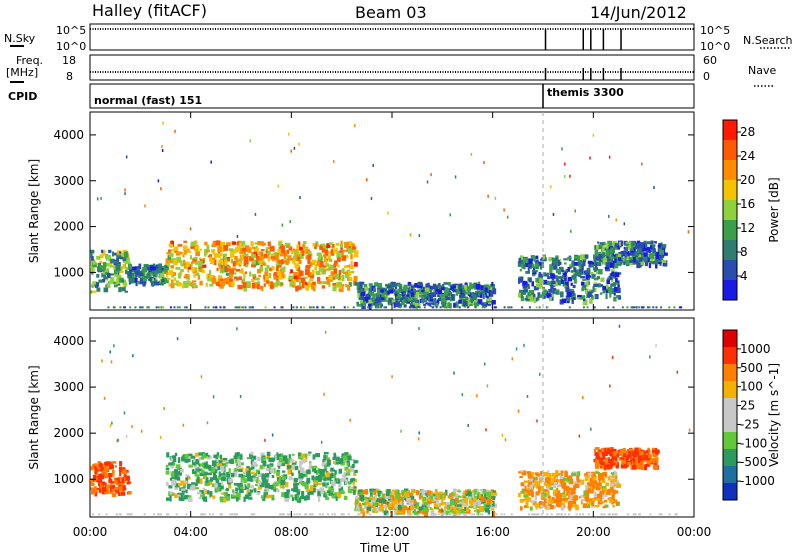 This screenshot has width=800, height=558. Describe the element at coordinates (291, 532) in the screenshot. I see `x-tick-label: 08:00` at that location.